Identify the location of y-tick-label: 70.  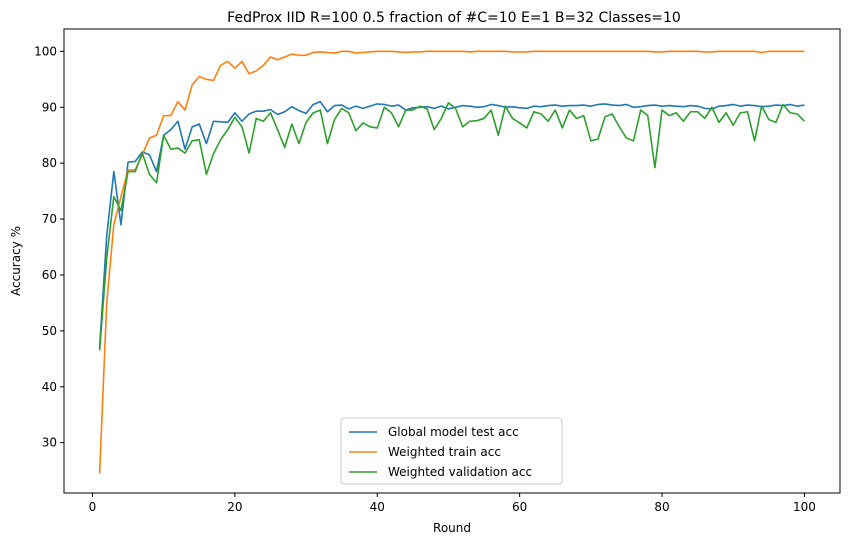
(49, 219).